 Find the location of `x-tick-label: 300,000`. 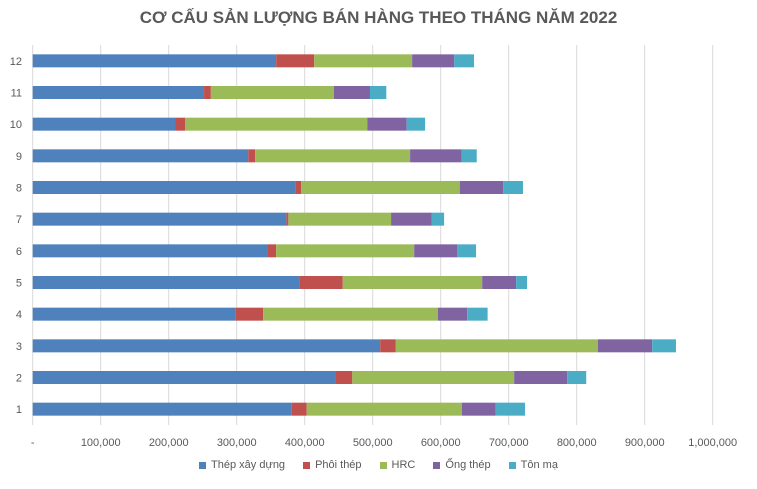

x-tick-label: 300,000 is located at coordinates (237, 443).